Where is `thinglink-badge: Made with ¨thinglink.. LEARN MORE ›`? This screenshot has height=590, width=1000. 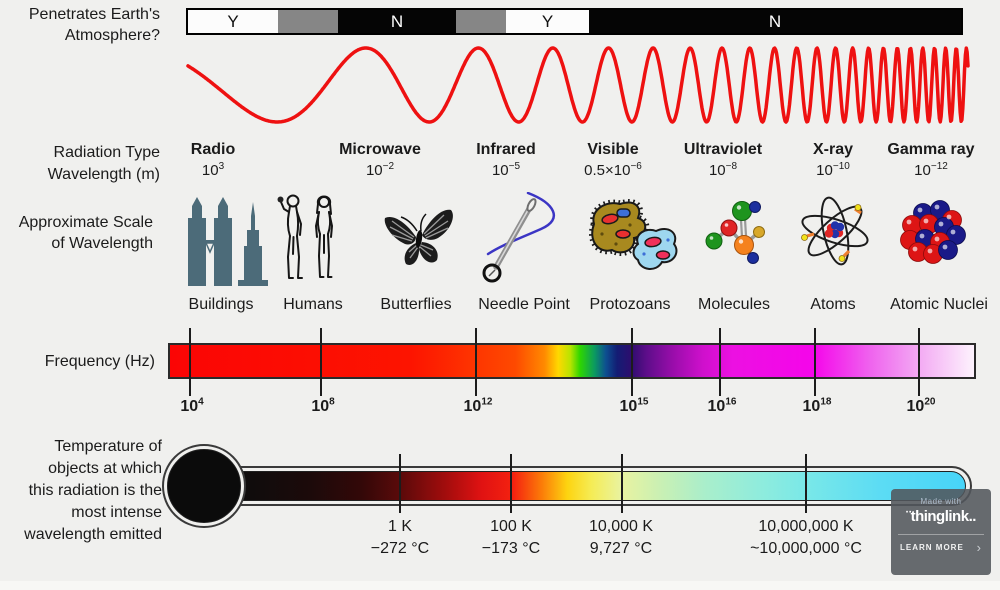
thinglink-badge: Made with ¨thinglink.. LEARN MORE › is located at coordinates (941, 532).